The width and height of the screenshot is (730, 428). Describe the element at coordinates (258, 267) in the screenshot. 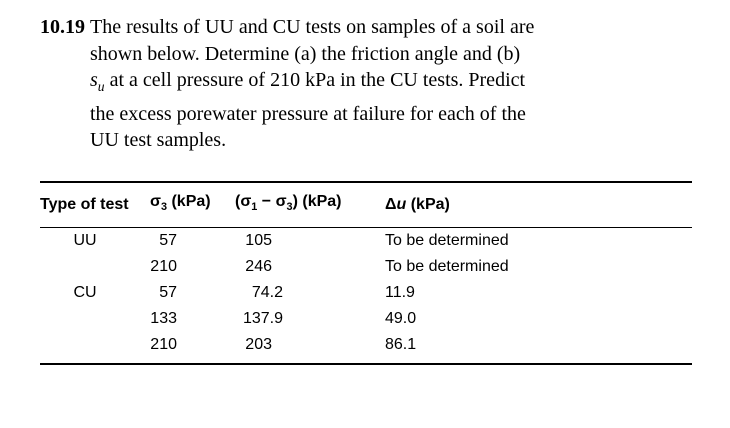

I see `cell-deviator-stress: 246` at that location.